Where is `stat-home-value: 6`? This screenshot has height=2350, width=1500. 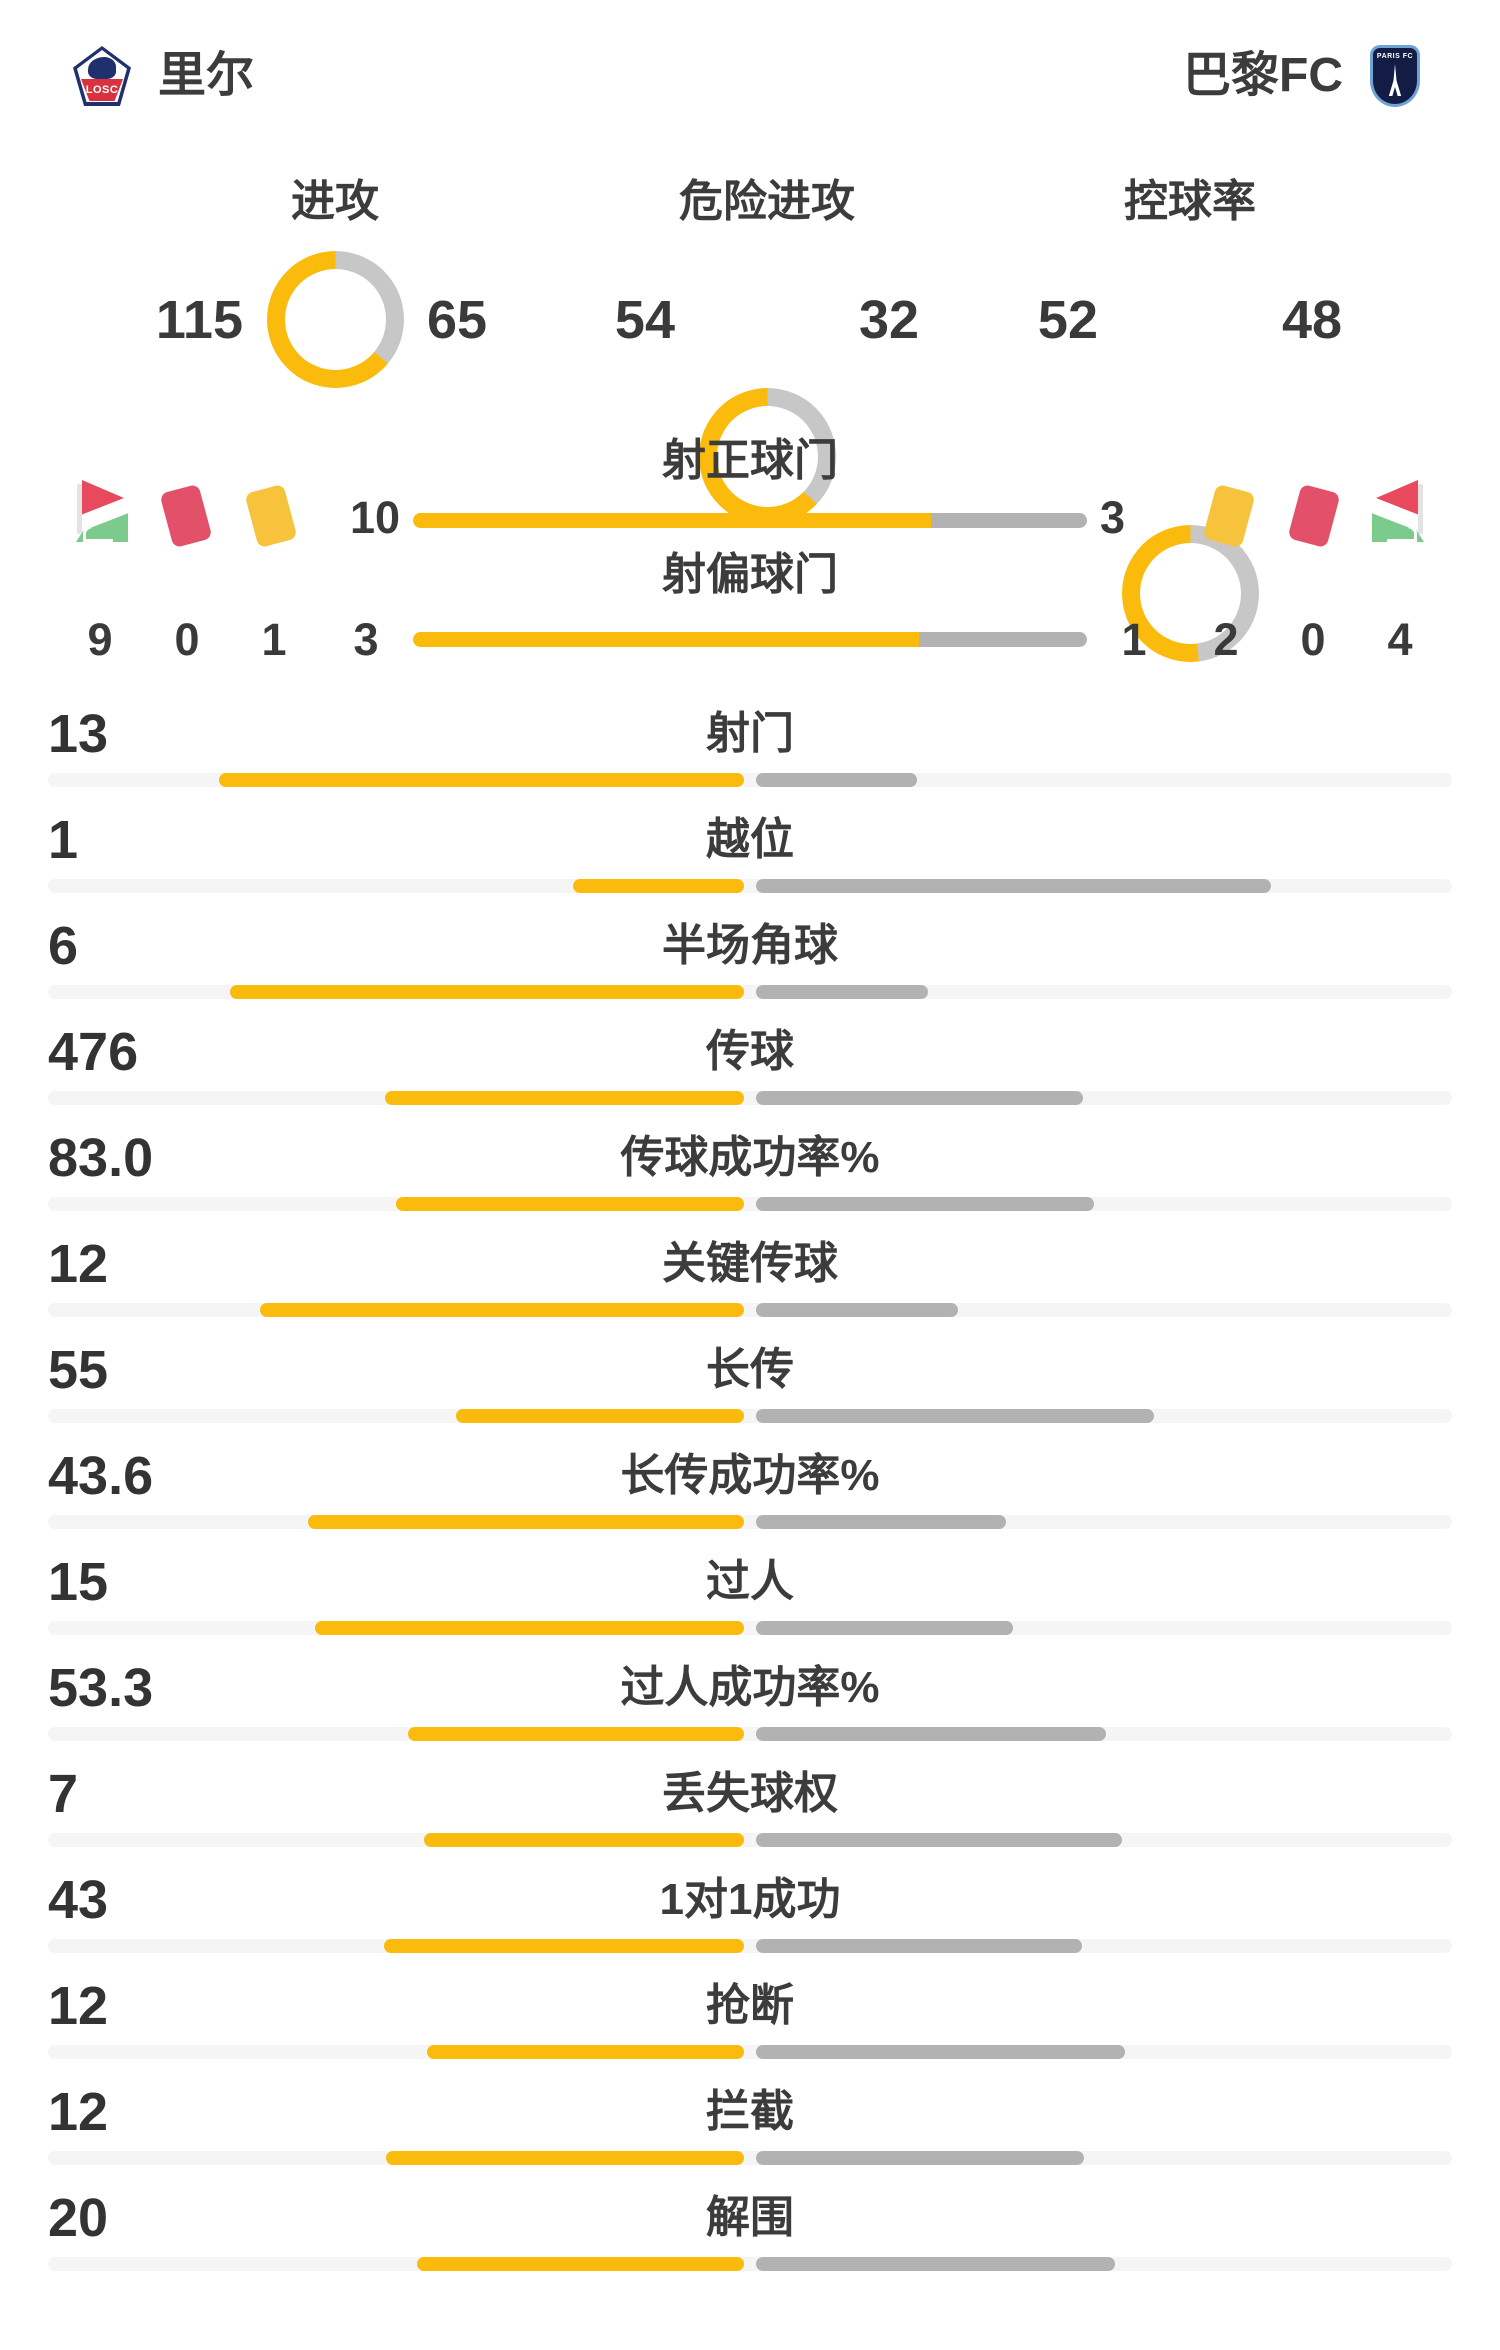 stat-home-value: 6 is located at coordinates (63, 946).